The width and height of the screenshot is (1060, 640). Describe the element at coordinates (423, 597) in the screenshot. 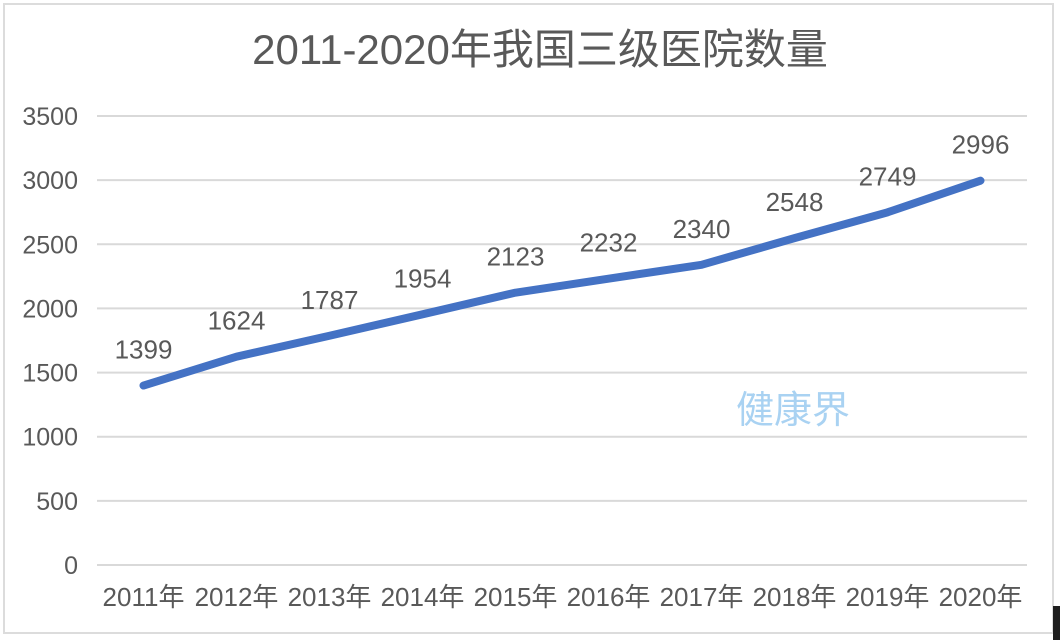

I see `x-axis-category-label: 2014年` at that location.